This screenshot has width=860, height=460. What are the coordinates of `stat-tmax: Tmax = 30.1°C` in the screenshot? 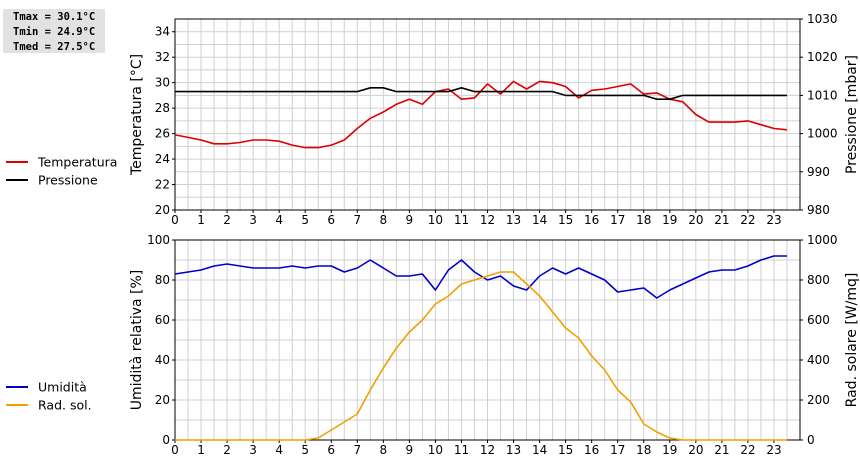 It's located at (54, 17).